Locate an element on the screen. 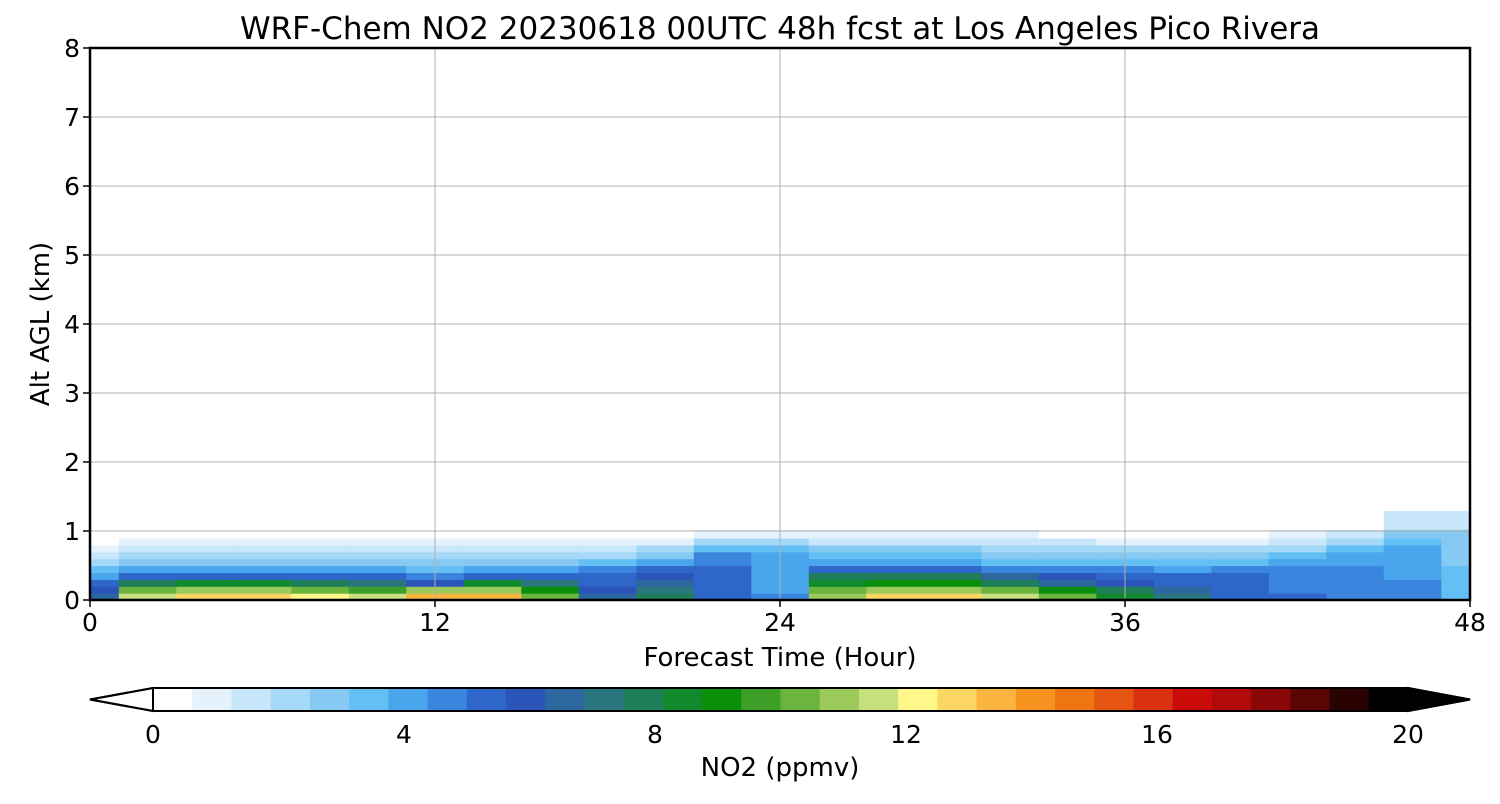  x-tick-label: 36 is located at coordinates (1125, 622).